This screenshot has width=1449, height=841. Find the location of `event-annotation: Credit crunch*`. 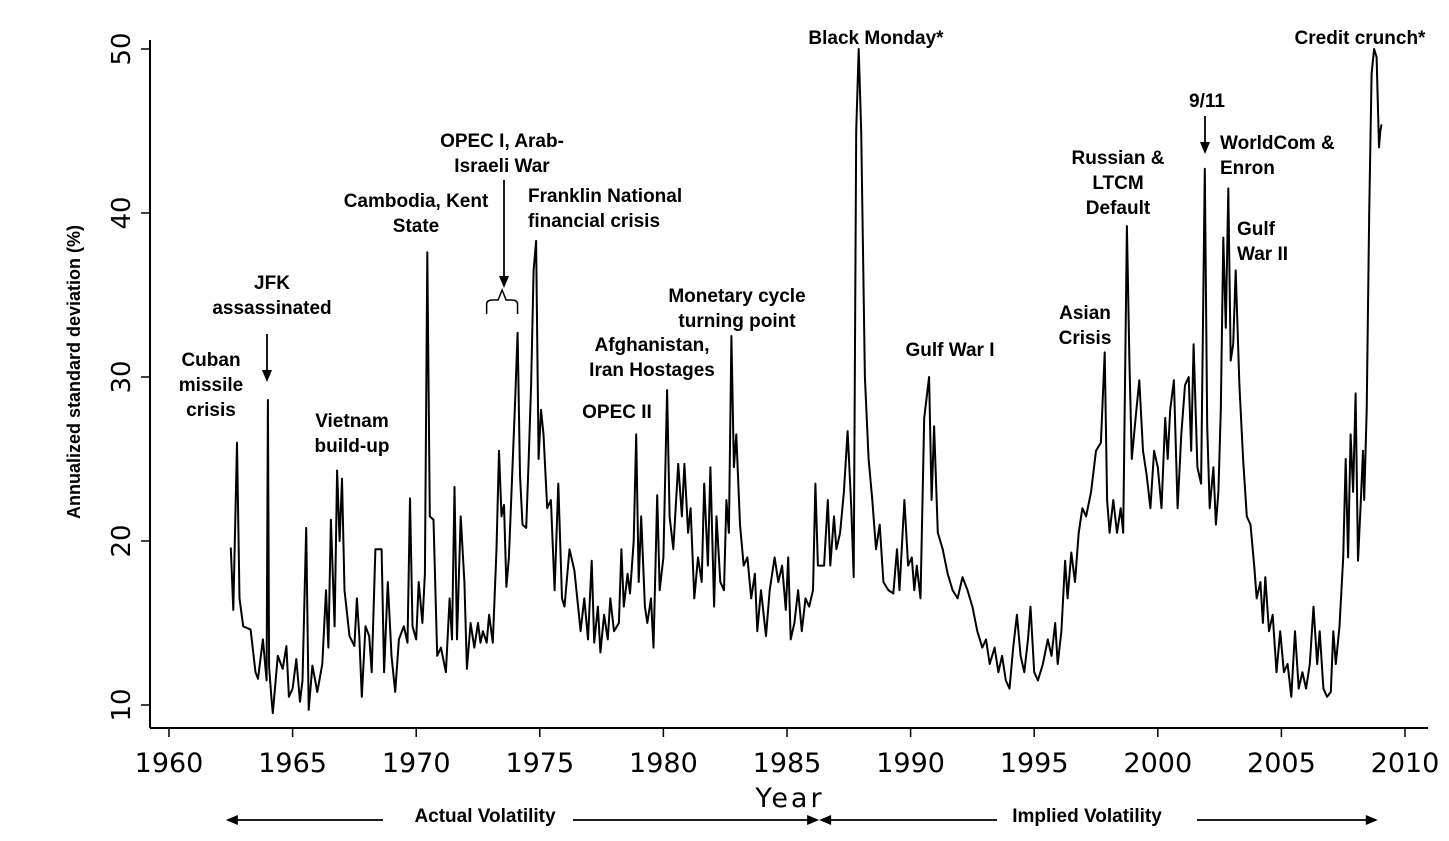

event-annotation: Credit crunch* is located at coordinates (1361, 38).